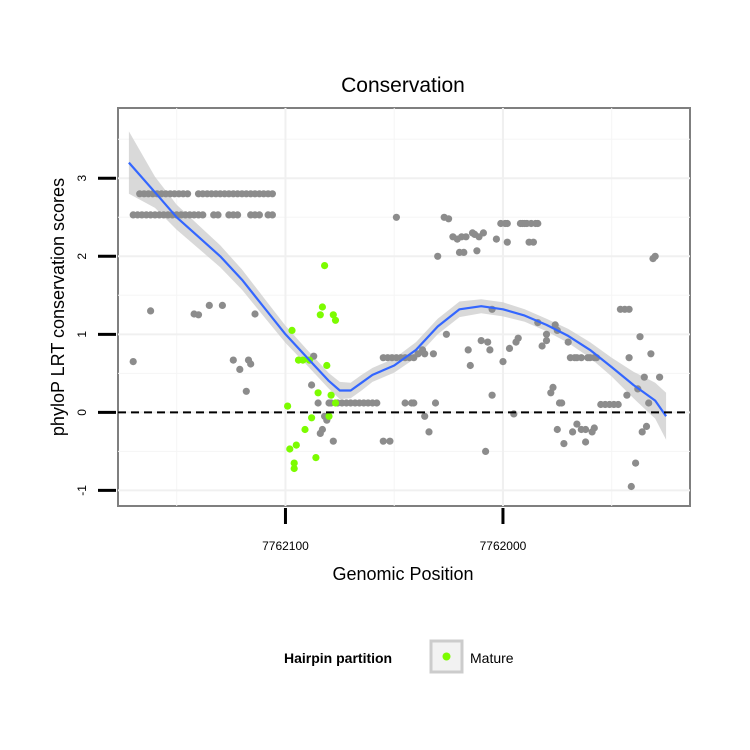 This screenshot has height=750, width=750. I want to click on y-tick-label: -1, so click(82, 490).